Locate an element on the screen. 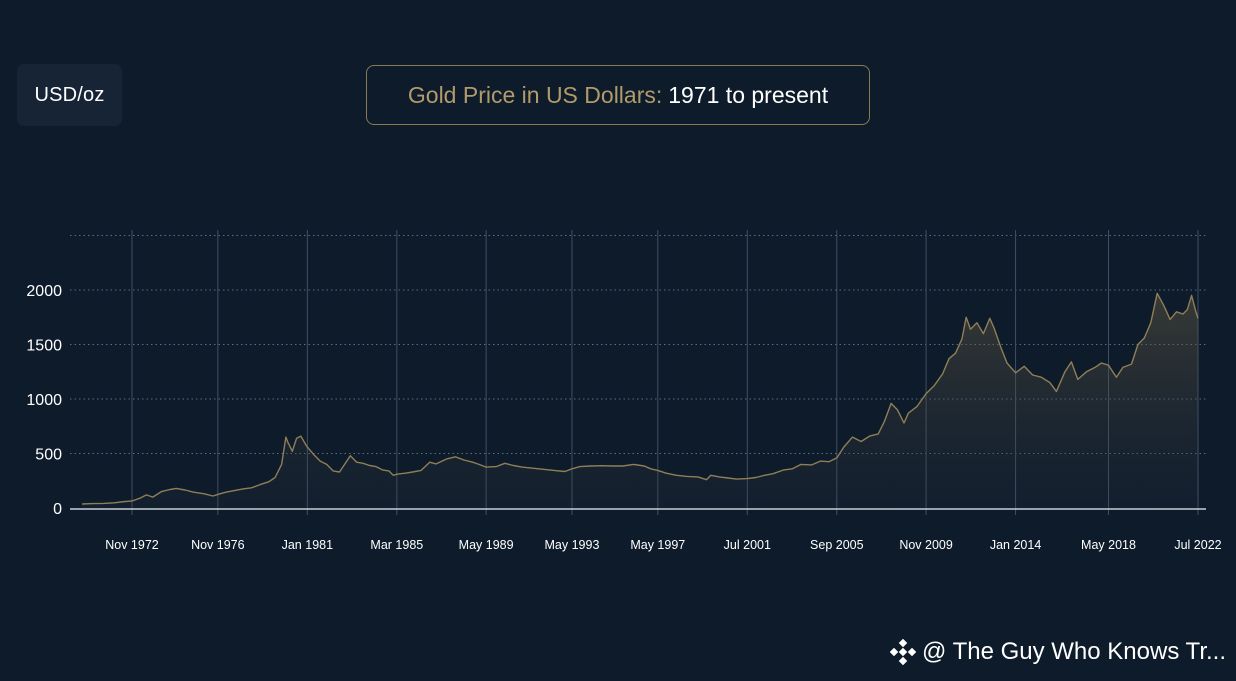 Image resolution: width=1236 pixels, height=681 pixels. binance-logo-icon is located at coordinates (902, 652).